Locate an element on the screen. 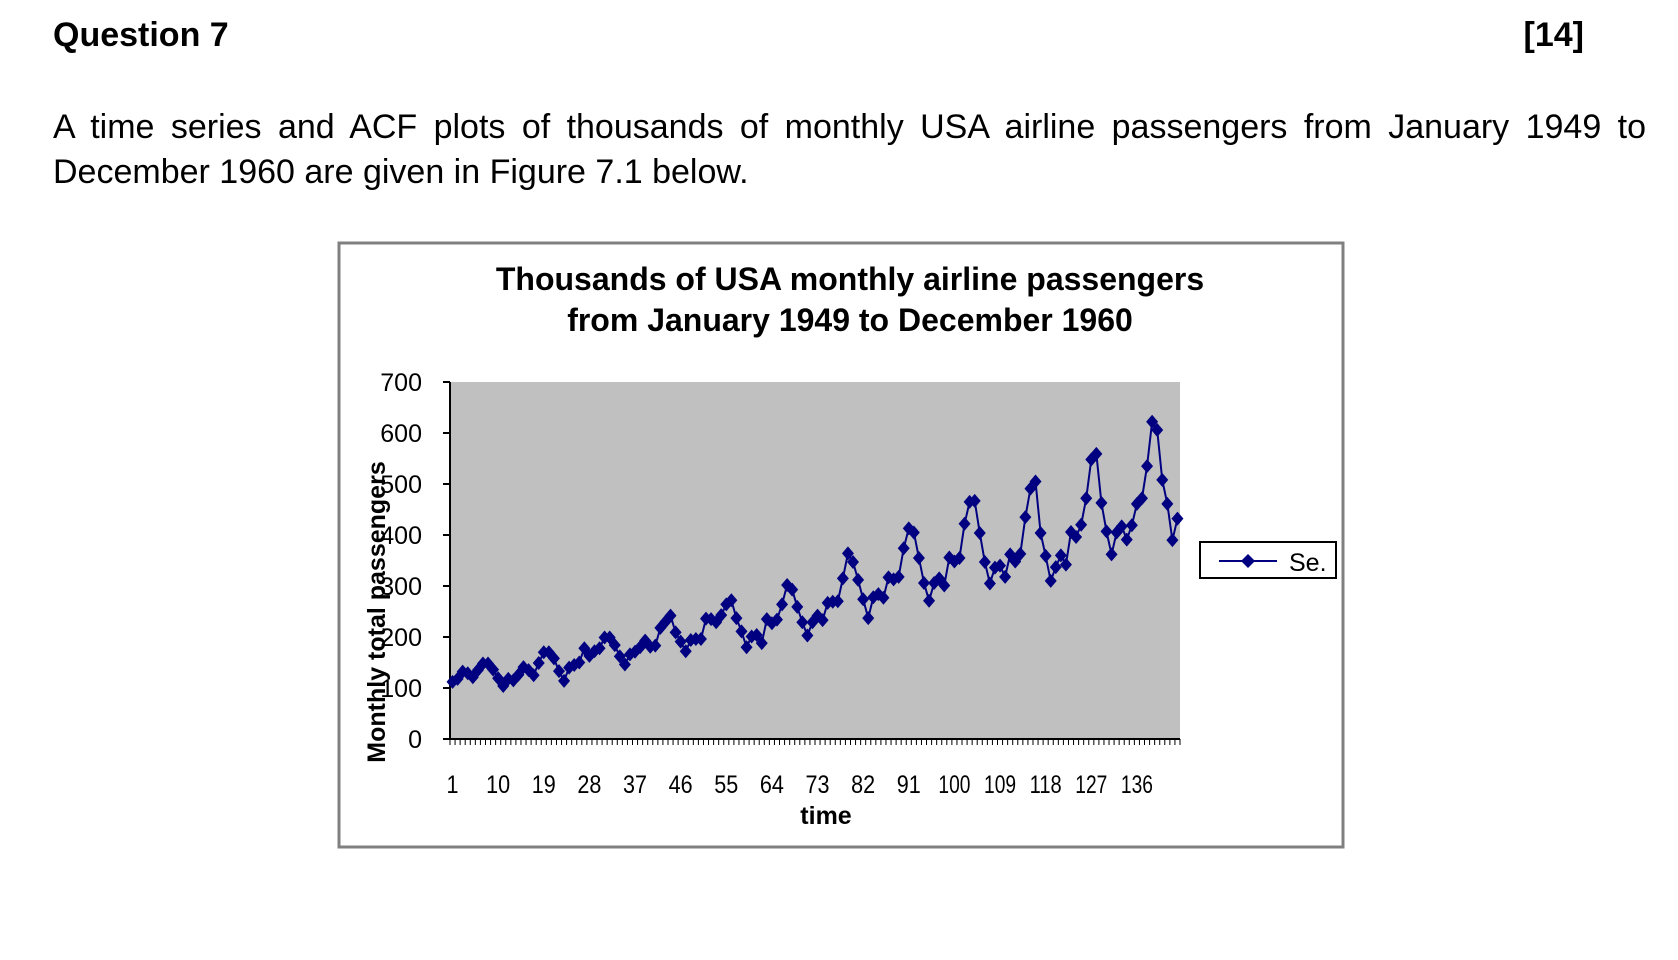  x-axis-label: time is located at coordinates (826, 816).